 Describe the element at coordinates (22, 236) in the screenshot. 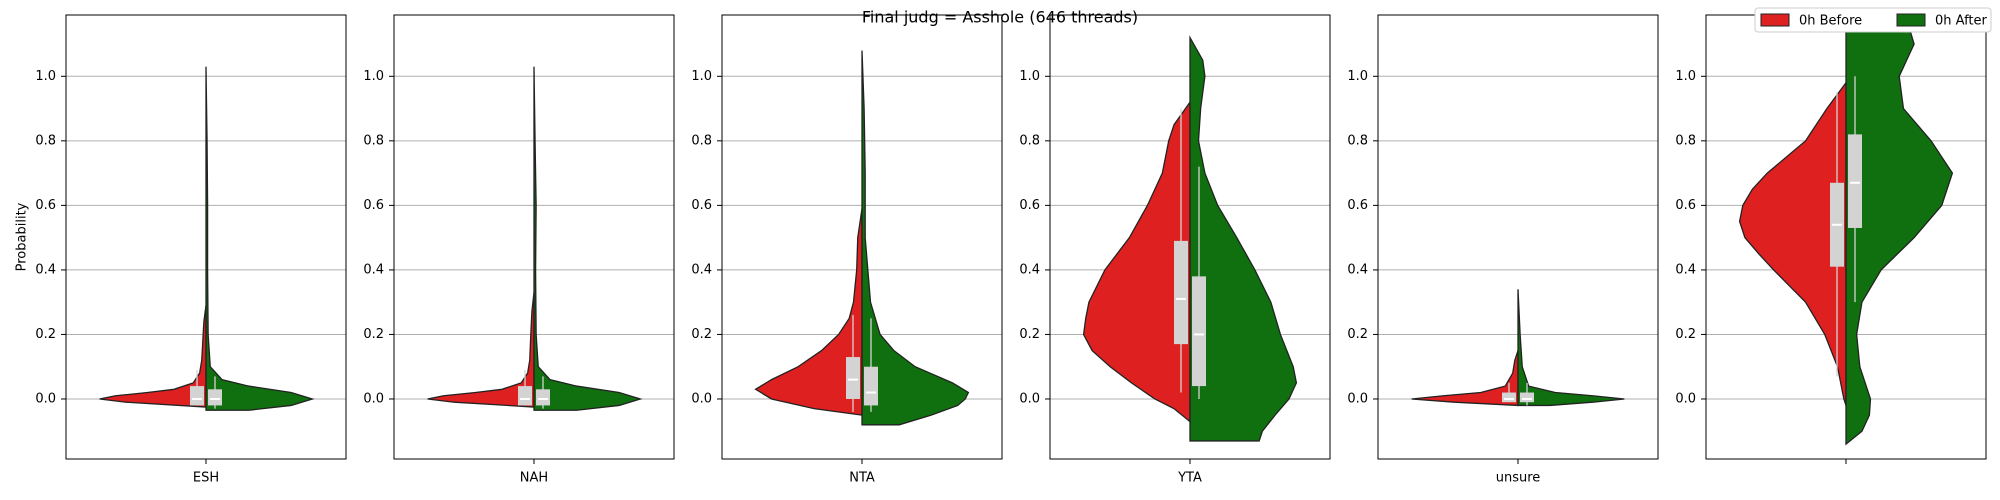

I see `y-axis-label: Probability` at that location.